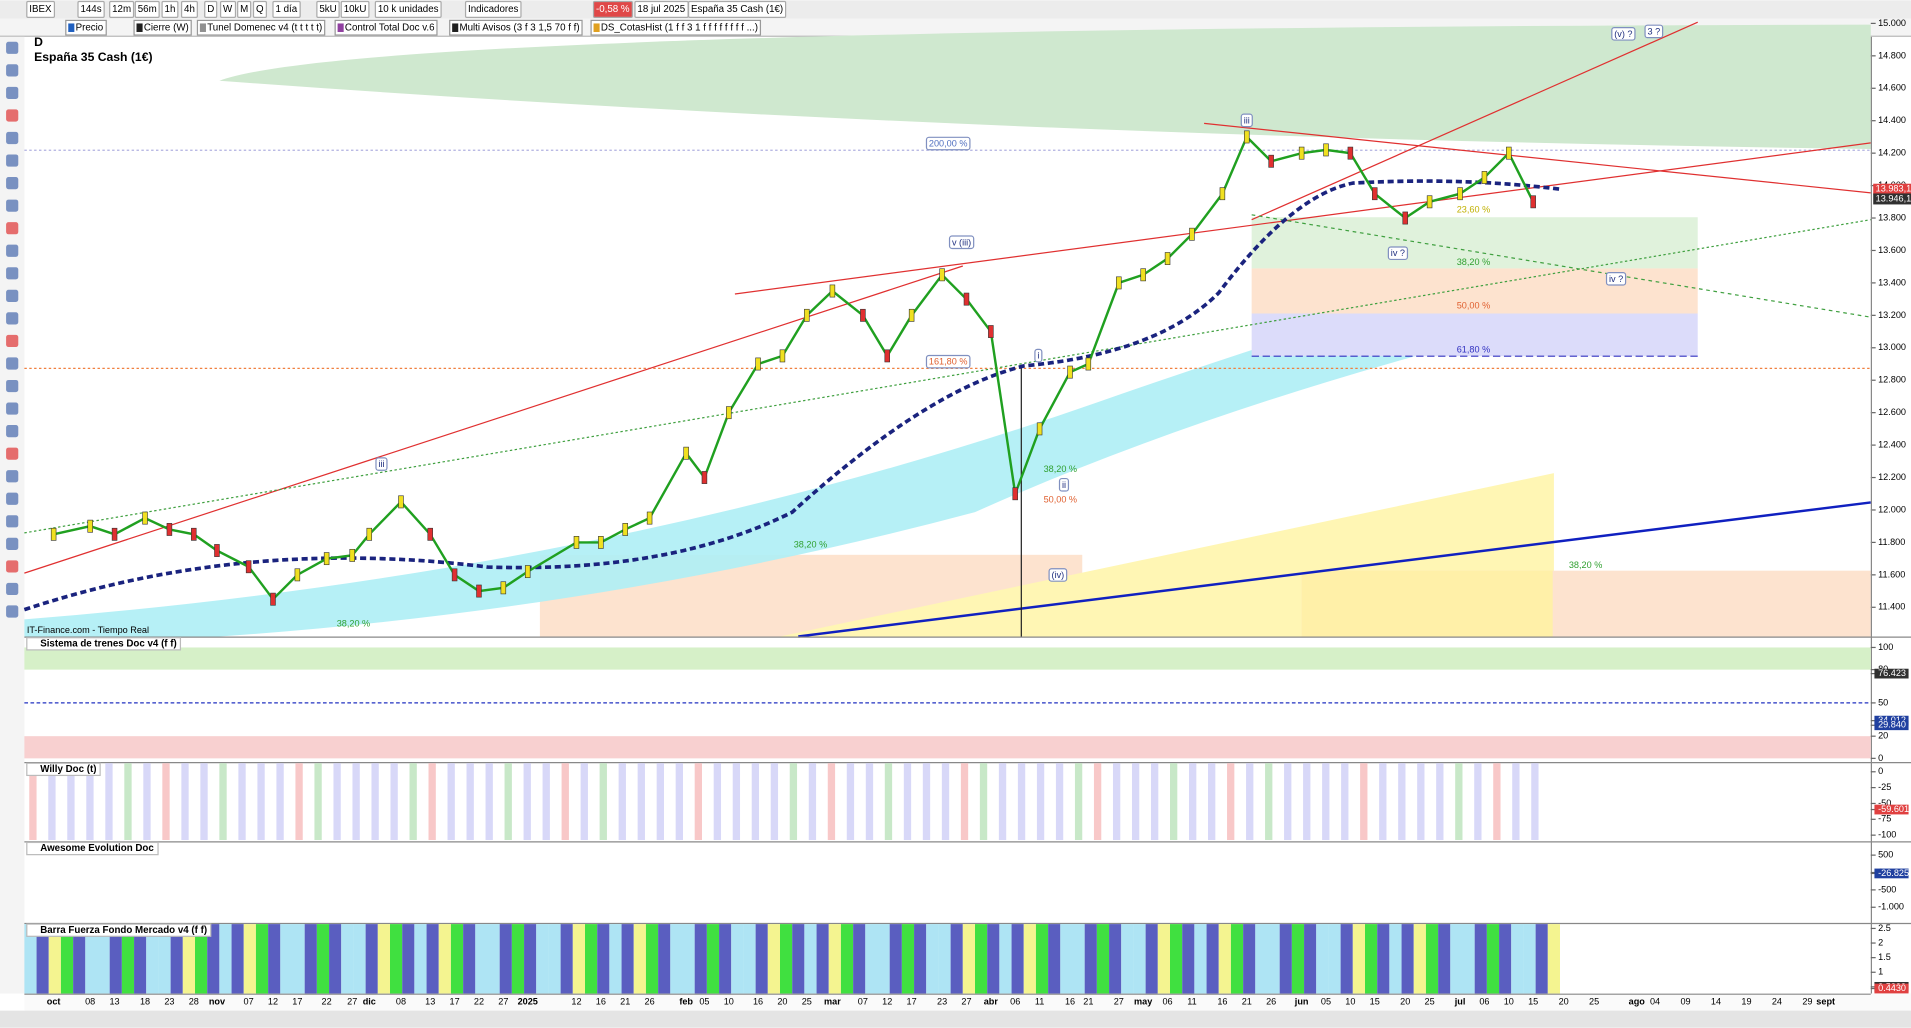 This screenshot has height=1028, width=1911. I want to click on toolbar-button: 12m, so click(121, 9).